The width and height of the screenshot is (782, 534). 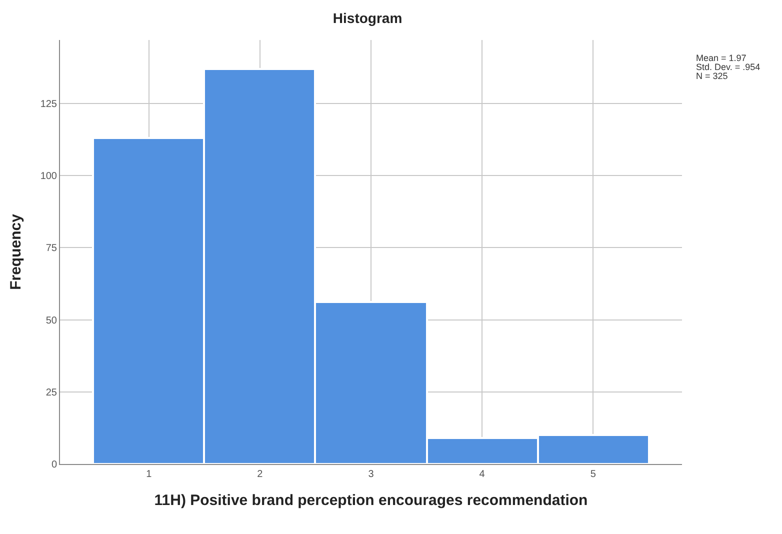 What do you see at coordinates (16, 251) in the screenshot?
I see `y-axis-title: Frequency` at bounding box center [16, 251].